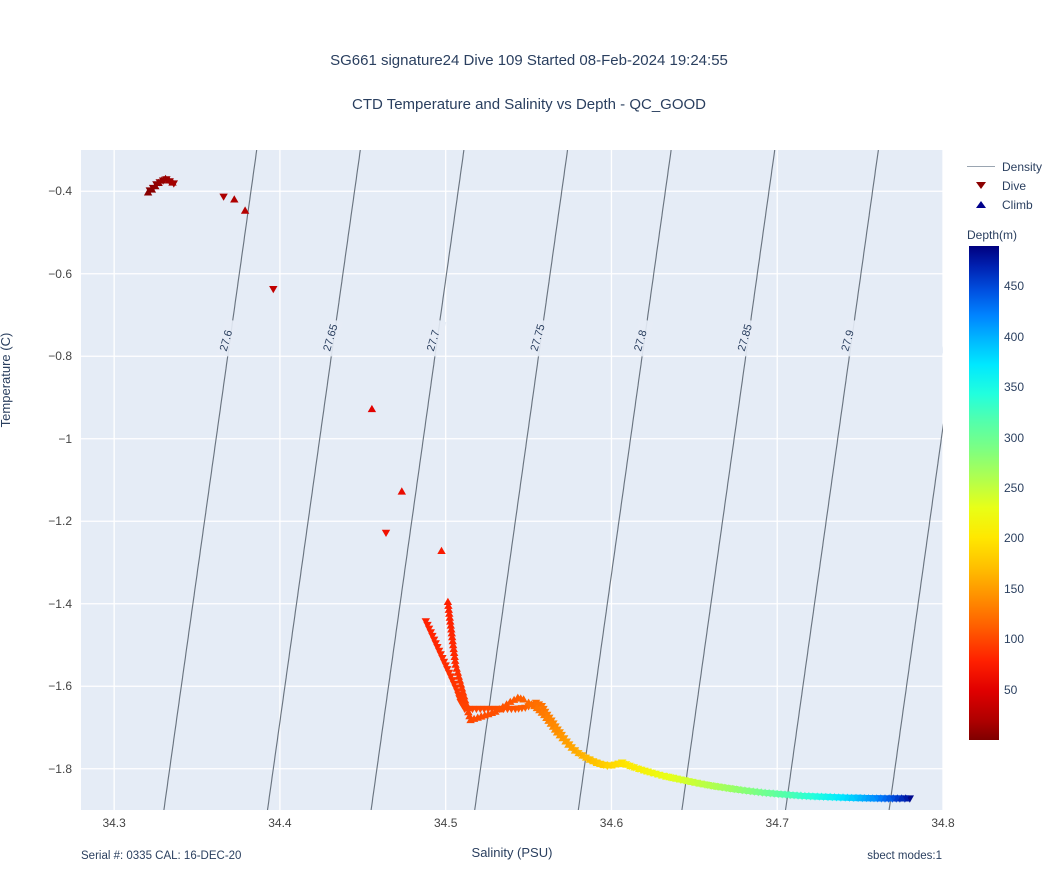 This screenshot has width=1058, height=894. I want to click on colorbar-tick-label: 350, so click(1014, 387).